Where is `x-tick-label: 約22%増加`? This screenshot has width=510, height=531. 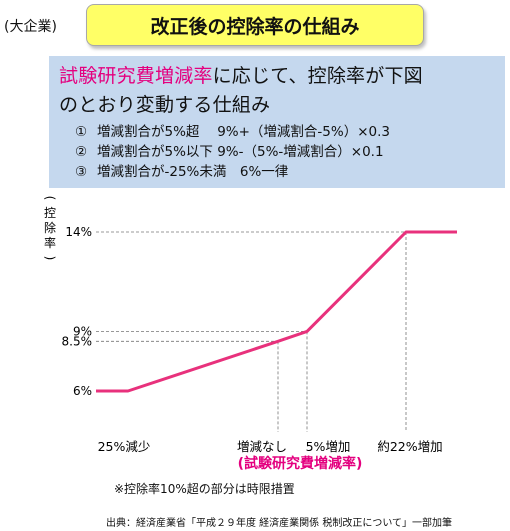 x-tick-label: 約22%増加 is located at coordinates (409, 446).